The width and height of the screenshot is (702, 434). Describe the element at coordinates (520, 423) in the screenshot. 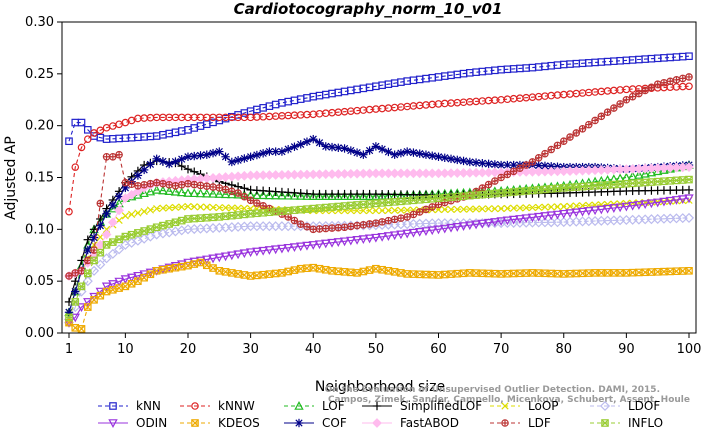

I see `legend-item-ldf: LDF` at that location.